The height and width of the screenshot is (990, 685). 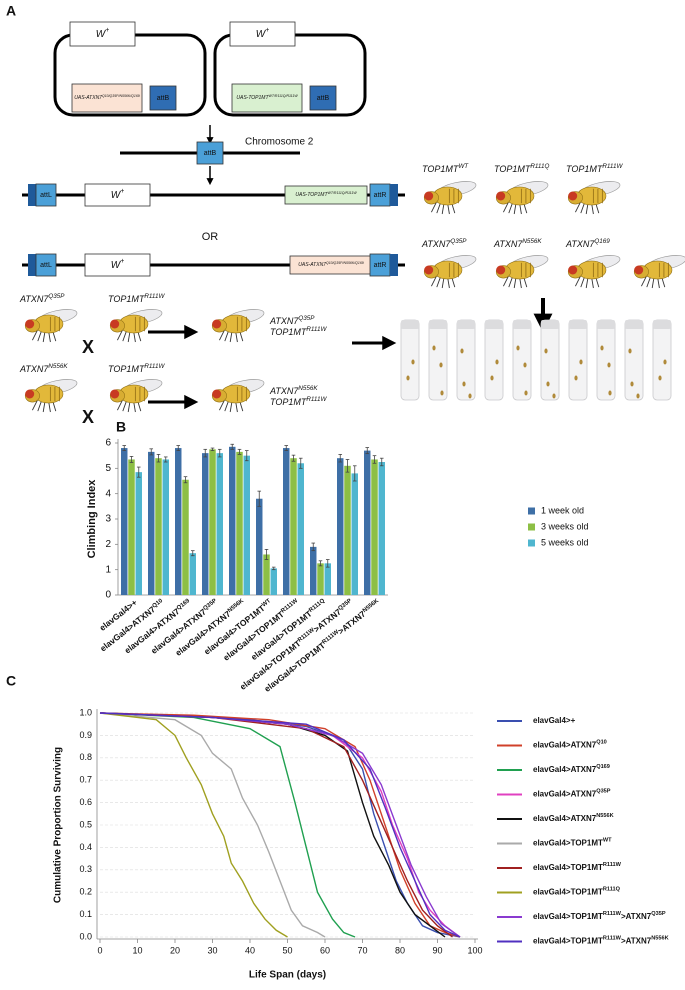 I want to click on y-tick-label: 0.4, so click(x=85, y=847).